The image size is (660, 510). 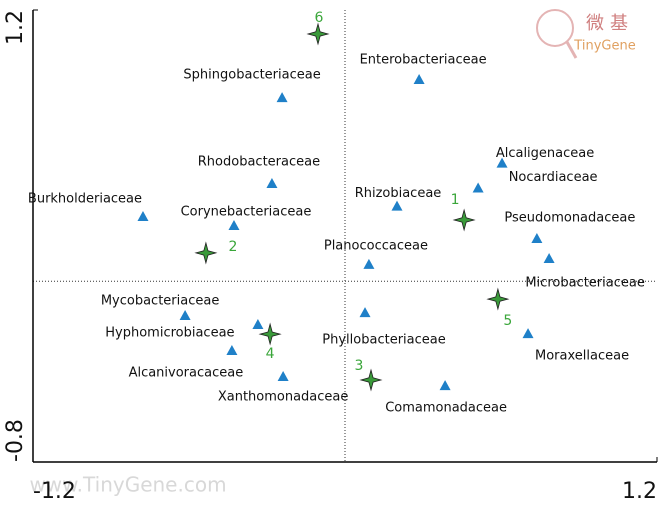 What do you see at coordinates (555, 28) in the screenshot?
I see `logo-ring` at bounding box center [555, 28].